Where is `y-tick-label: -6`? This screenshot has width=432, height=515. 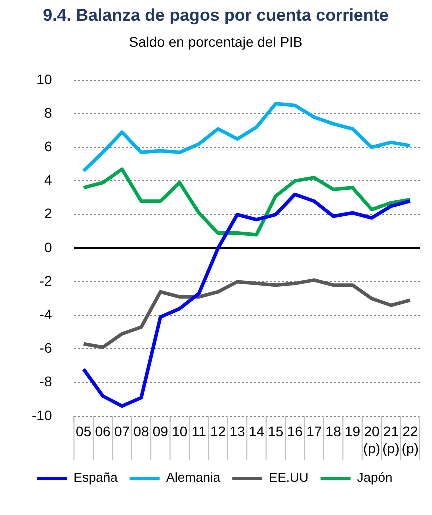
y-tick-label: -6 is located at coordinates (46, 348).